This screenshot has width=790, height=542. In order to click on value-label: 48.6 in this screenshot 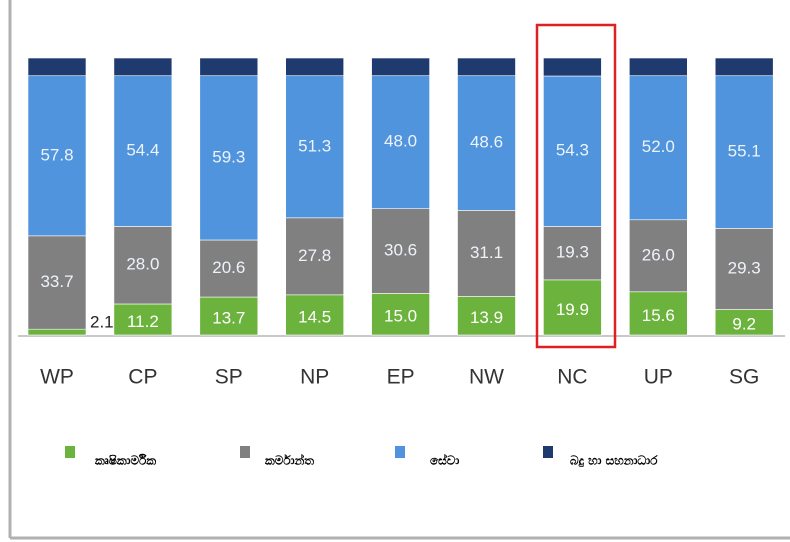, I will do `click(486, 142)`.